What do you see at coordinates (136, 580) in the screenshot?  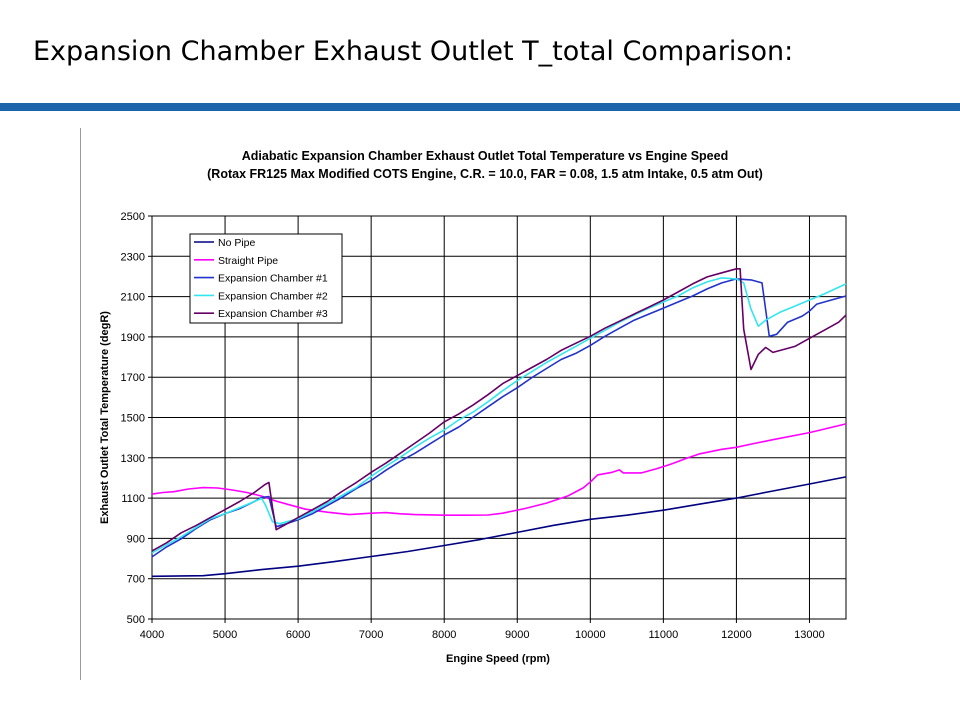 I see `y-tick-label: 700` at bounding box center [136, 580].